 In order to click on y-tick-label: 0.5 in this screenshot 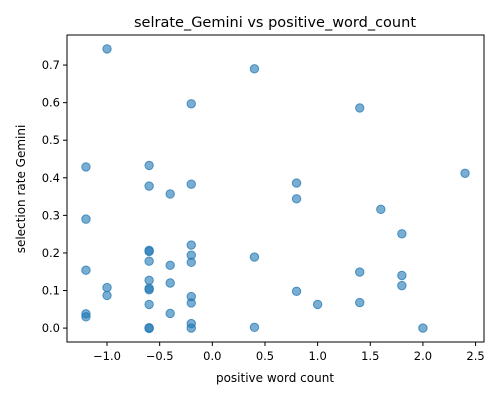, I will do `click(51, 140)`.